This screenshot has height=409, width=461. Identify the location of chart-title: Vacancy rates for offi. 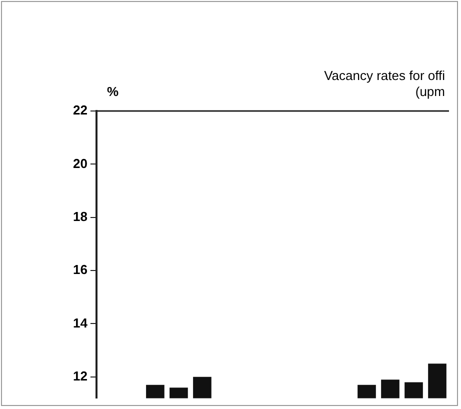
(384, 76).